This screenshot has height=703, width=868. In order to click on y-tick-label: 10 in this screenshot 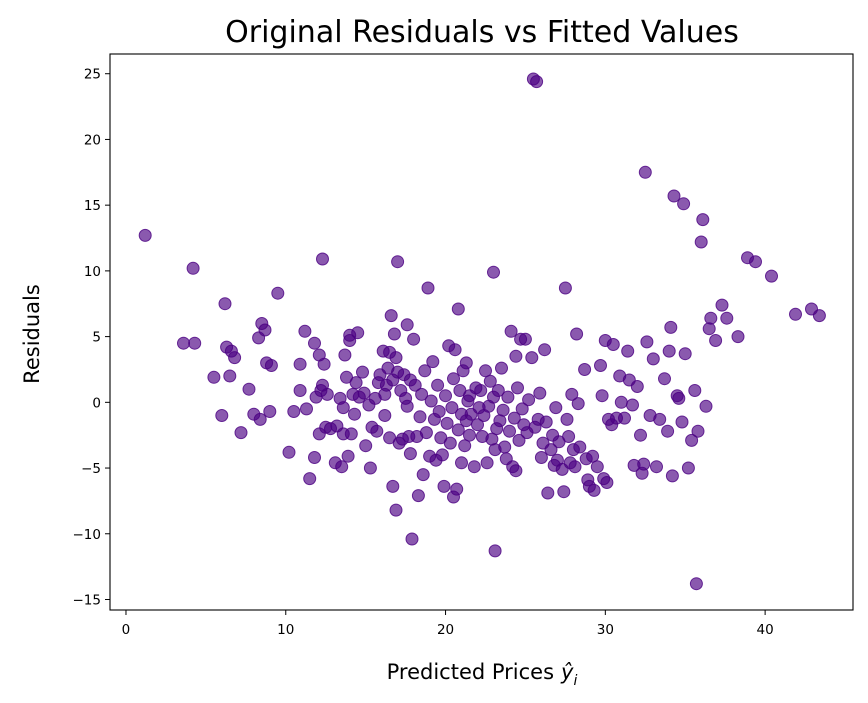, I will do `click(92, 272)`.